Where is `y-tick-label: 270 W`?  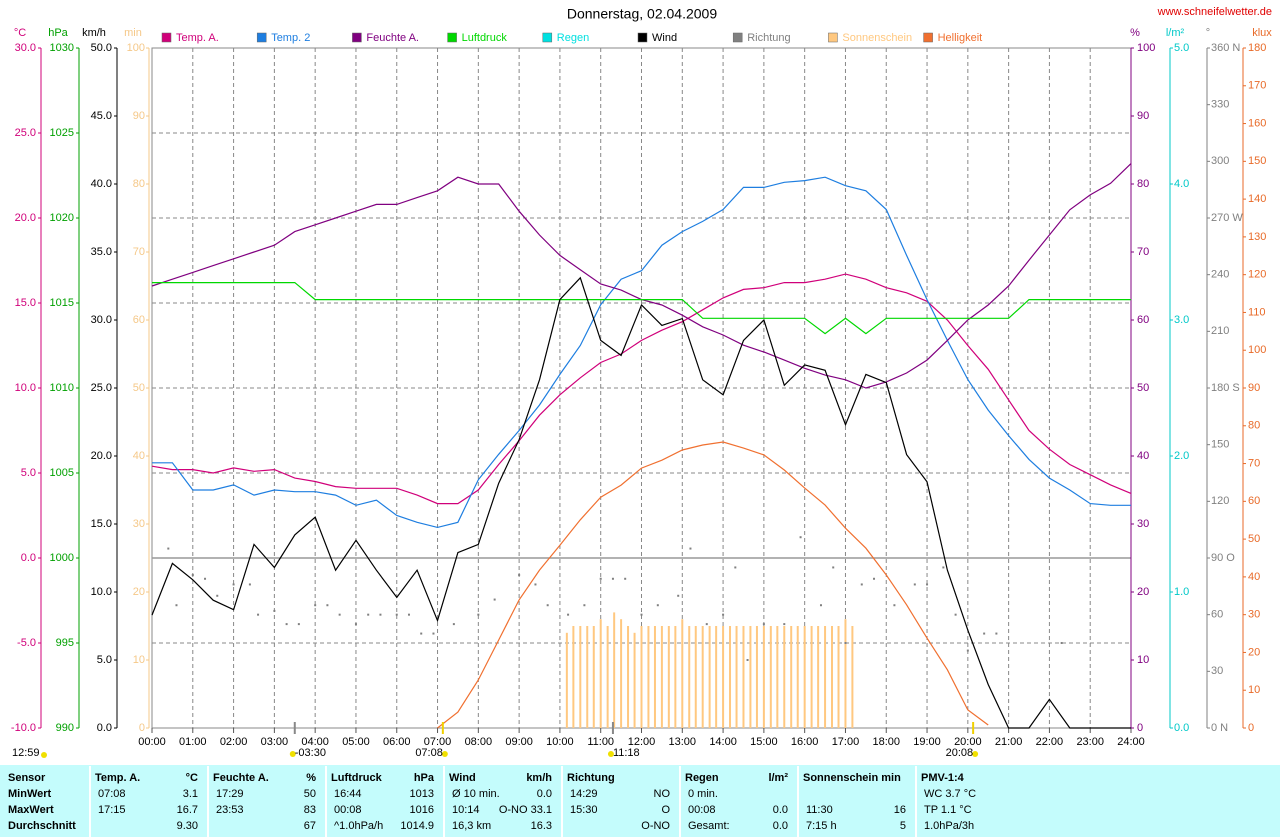 y-tick-label: 270 W is located at coordinates (1227, 218).